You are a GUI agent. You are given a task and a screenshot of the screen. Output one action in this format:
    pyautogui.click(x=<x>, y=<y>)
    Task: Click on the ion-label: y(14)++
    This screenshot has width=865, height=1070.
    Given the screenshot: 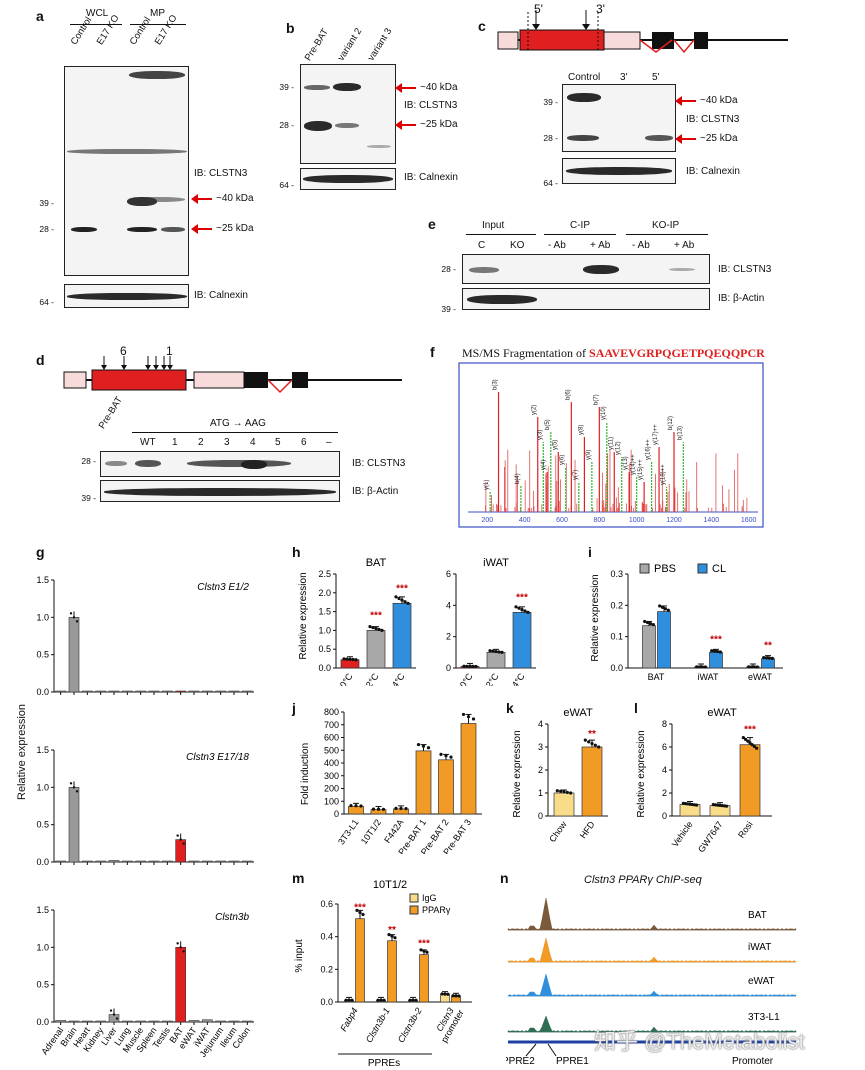 What is the action you would take?
    pyautogui.click(x=634, y=464)
    